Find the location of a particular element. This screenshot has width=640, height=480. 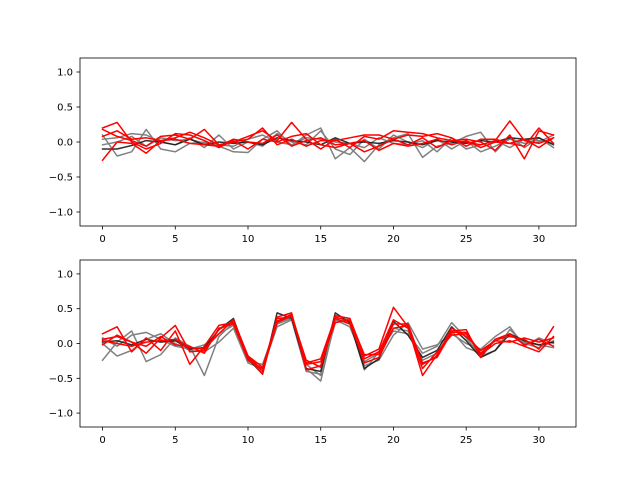

bottom-x-tick-label-6: 30 is located at coordinates (539, 440).